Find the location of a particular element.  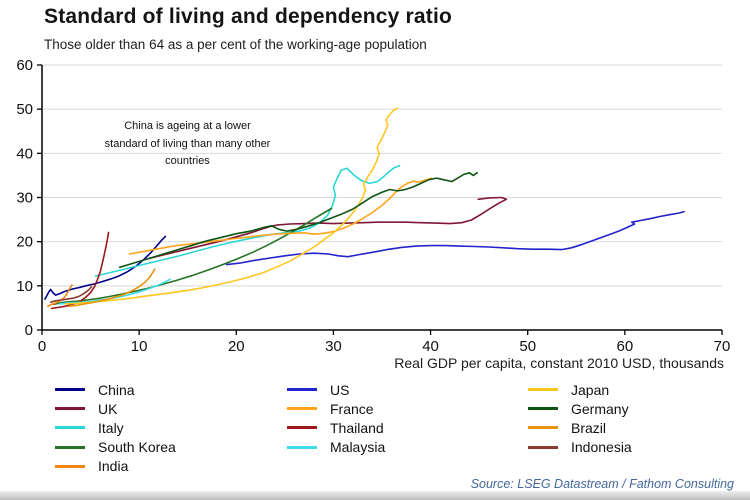

x-tick-label: 70 is located at coordinates (722, 346).